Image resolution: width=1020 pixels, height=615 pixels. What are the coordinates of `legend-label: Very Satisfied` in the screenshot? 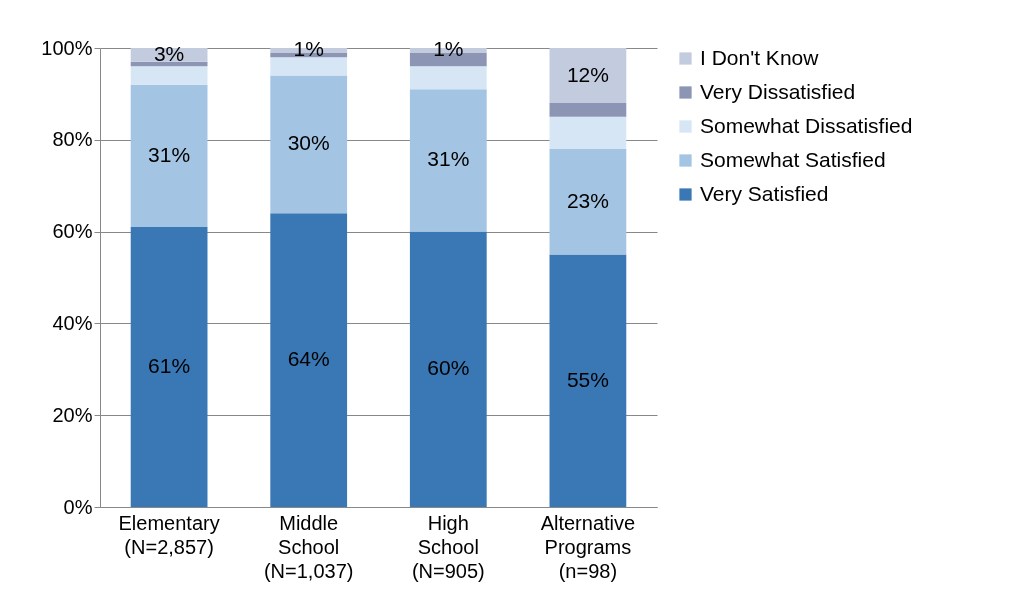 It's located at (764, 193).